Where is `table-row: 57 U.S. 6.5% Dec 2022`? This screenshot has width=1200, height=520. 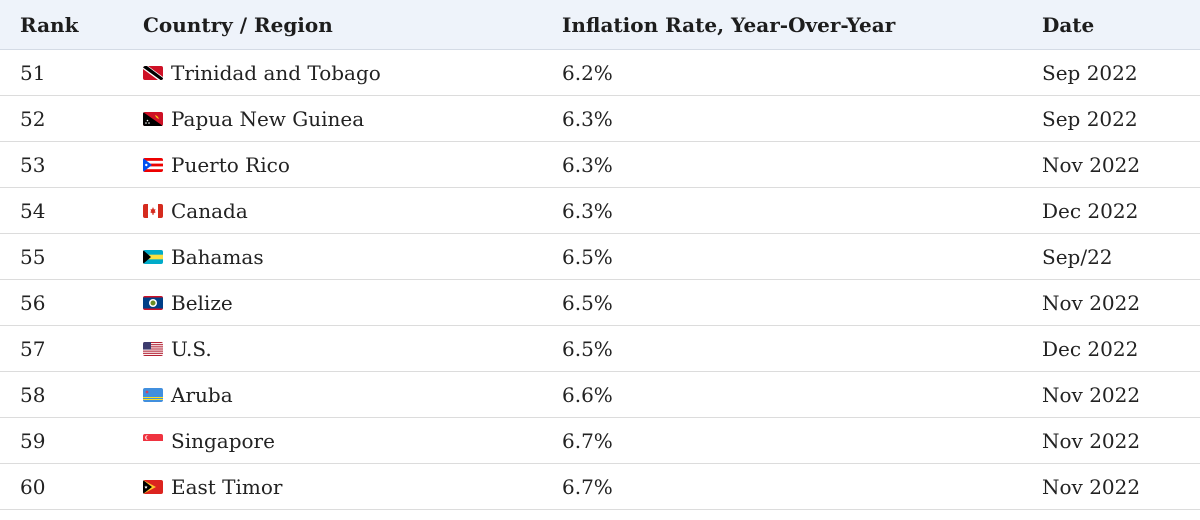
table-row: 57 U.S. 6.5% Dec 2022 is located at coordinates (600, 349).